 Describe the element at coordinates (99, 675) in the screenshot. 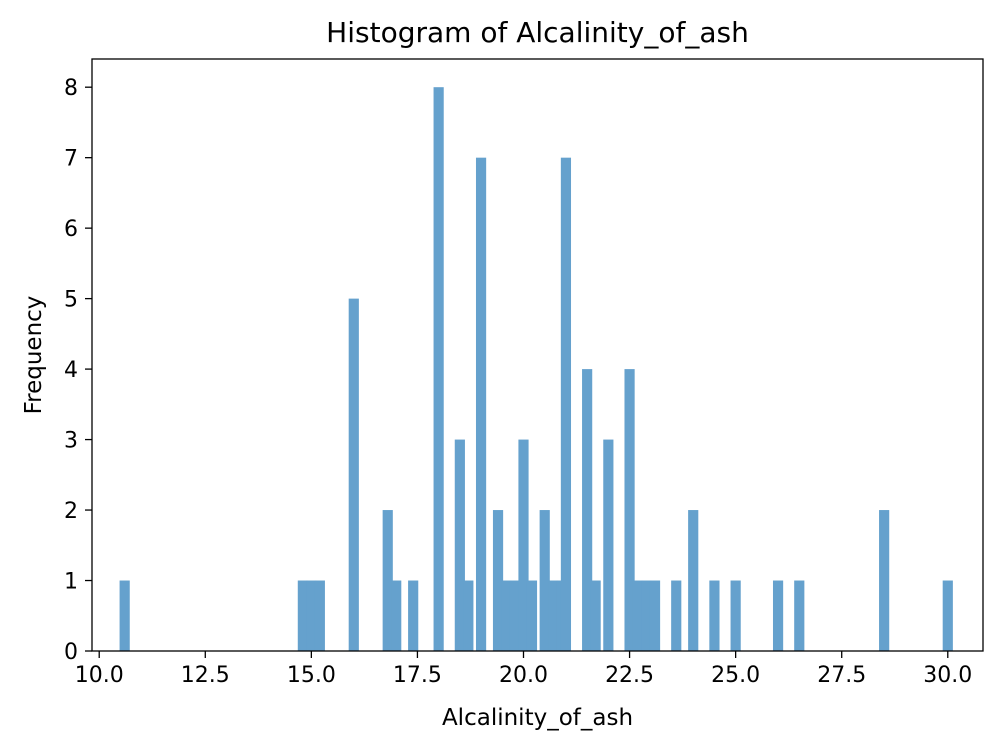

I see `x-tick-label: 10.0` at that location.